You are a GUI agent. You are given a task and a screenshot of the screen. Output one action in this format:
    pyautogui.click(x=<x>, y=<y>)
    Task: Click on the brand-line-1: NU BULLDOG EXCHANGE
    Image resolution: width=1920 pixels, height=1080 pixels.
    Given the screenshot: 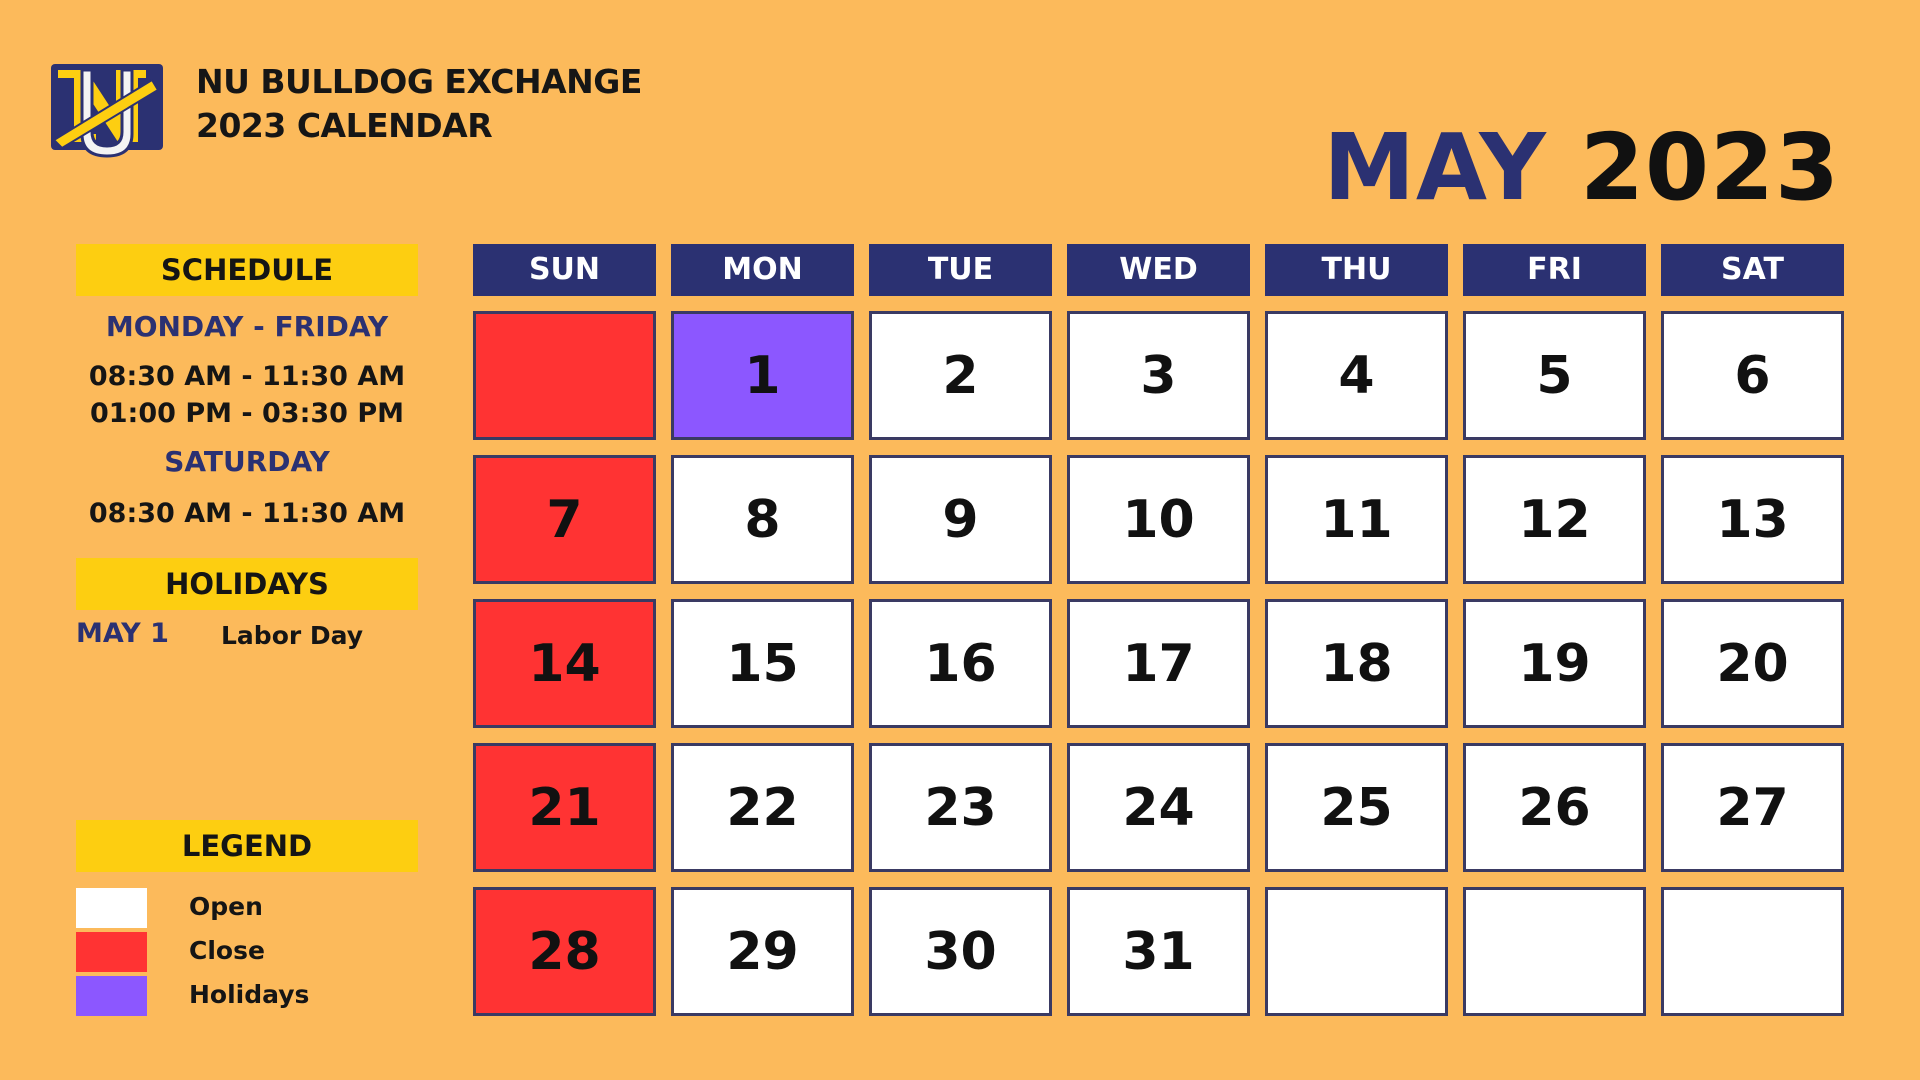 What is the action you would take?
    pyautogui.click(x=419, y=81)
    